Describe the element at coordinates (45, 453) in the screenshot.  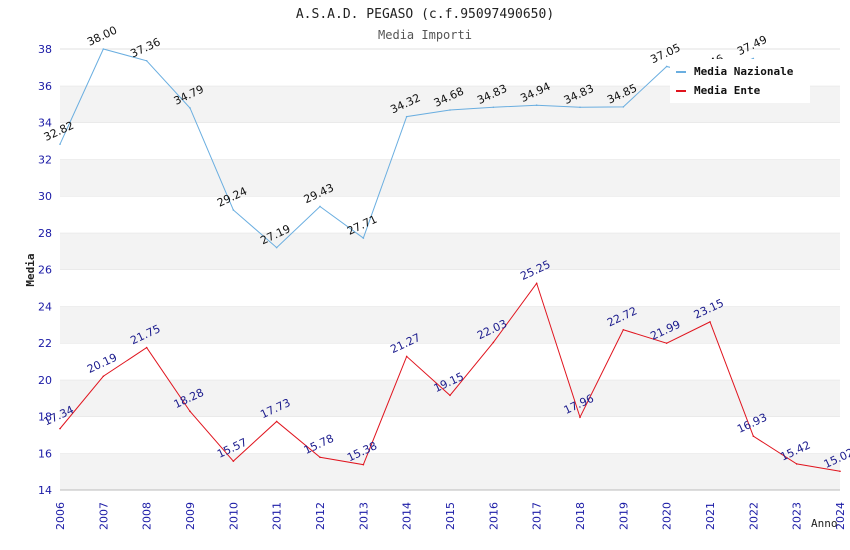
I see `y-tick-label: 16` at that location.